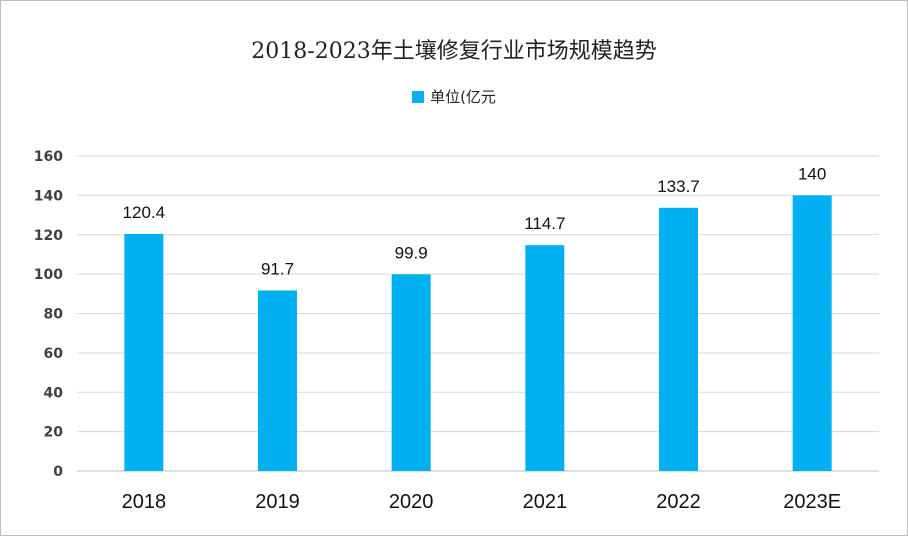 Image resolution: width=908 pixels, height=536 pixels. What do you see at coordinates (58, 472) in the screenshot?
I see `y-tick-label: 0` at bounding box center [58, 472].